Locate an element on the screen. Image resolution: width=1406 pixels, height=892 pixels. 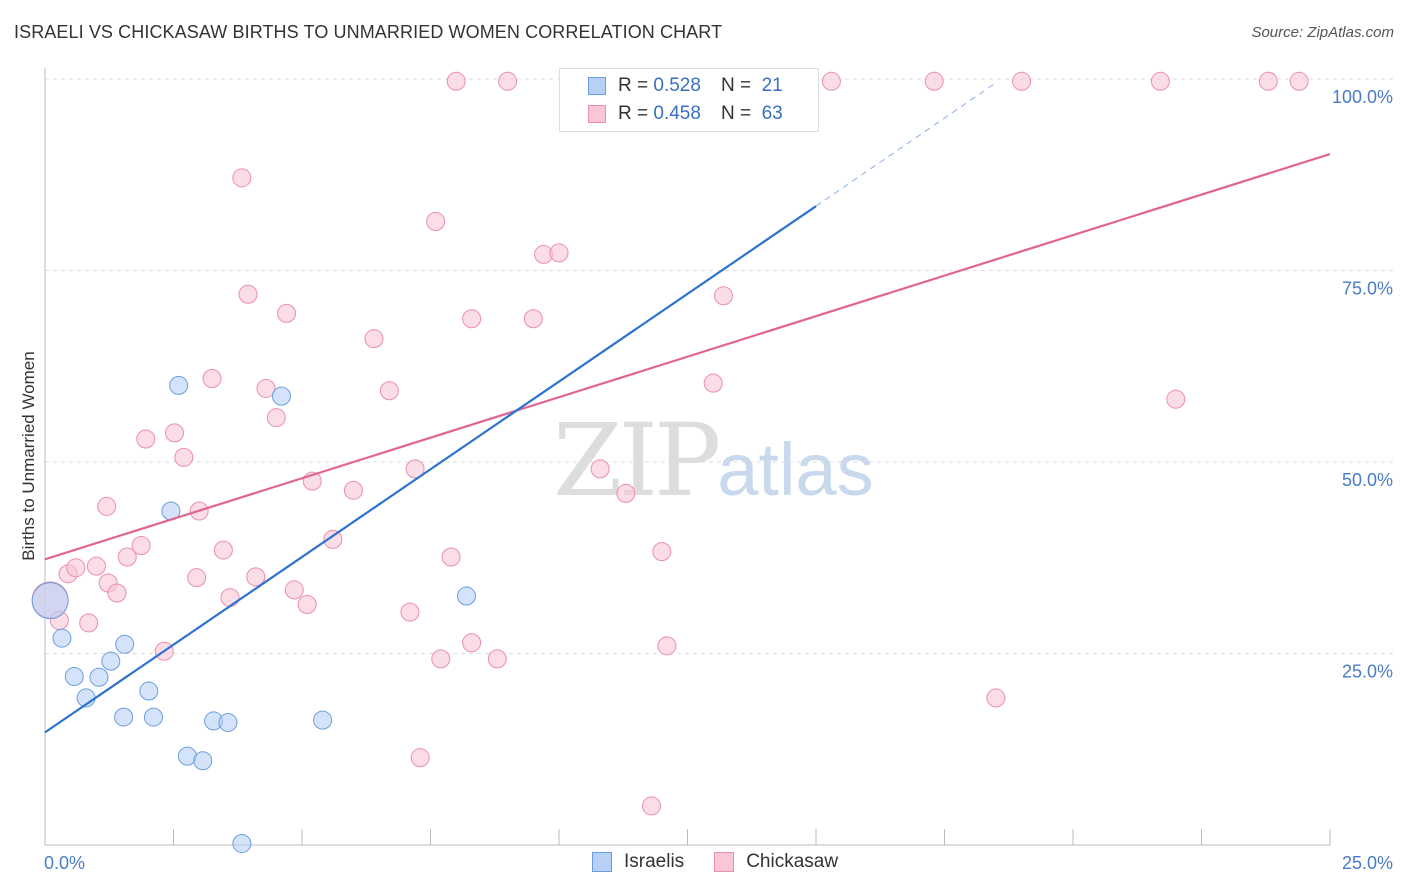
y-axis-label: Births to Unmarried Women is located at coordinates (28, 456).